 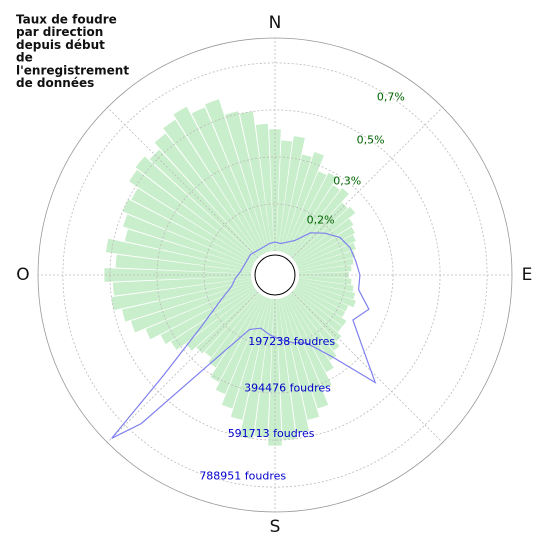 I want to click on title-line: l'enregistrement, so click(x=72, y=70).